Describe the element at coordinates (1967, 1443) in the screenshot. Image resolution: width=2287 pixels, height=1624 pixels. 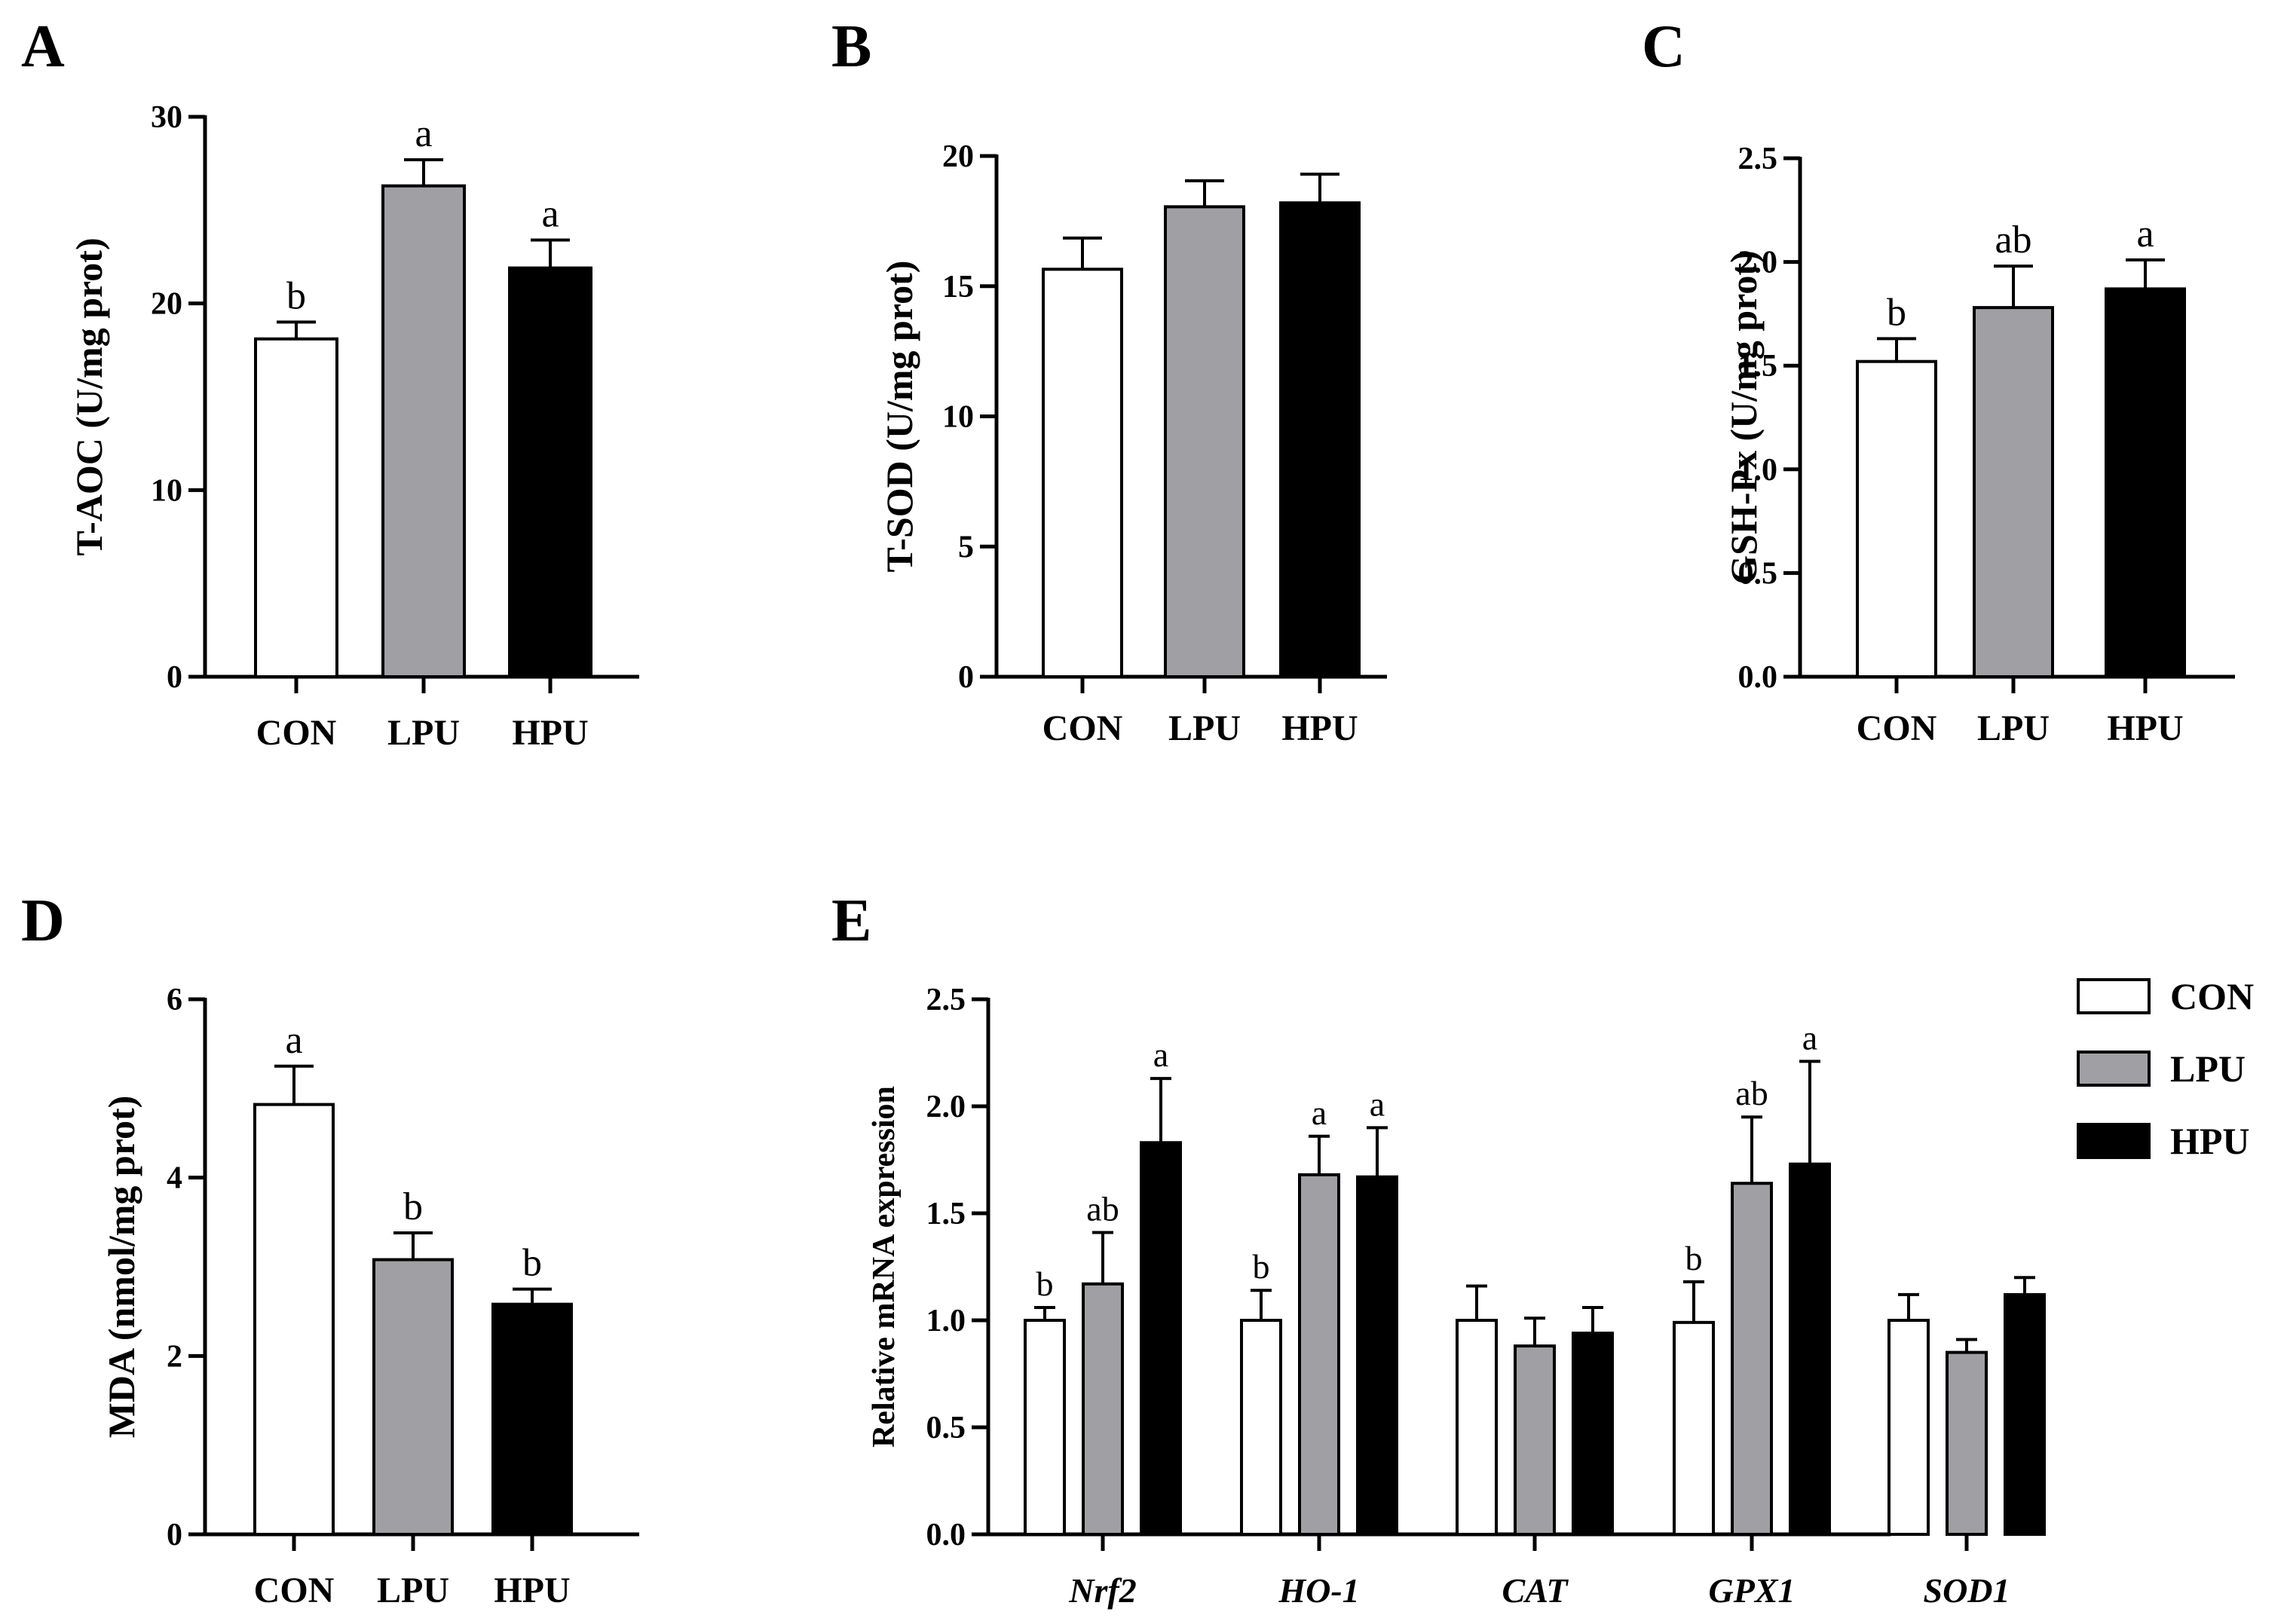
I see `bar-sod1-lpu` at that location.